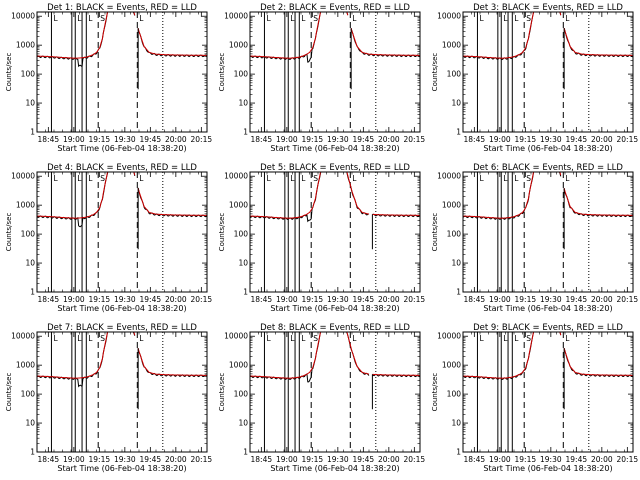 This screenshot has width=640, height=480. Describe the element at coordinates (548, 328) in the screenshot. I see `panel-title: Det 9: BLACK = Events, RED = LLD` at that location.